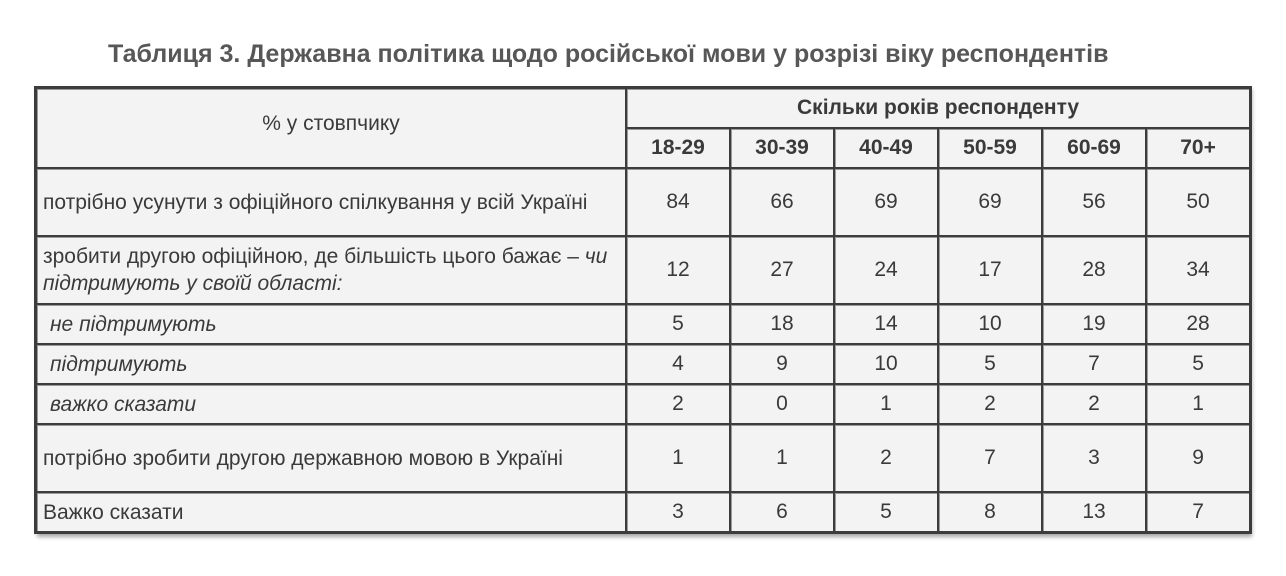  Describe the element at coordinates (331, 128) in the screenshot. I see `corner-header: % у стовпчику` at that location.